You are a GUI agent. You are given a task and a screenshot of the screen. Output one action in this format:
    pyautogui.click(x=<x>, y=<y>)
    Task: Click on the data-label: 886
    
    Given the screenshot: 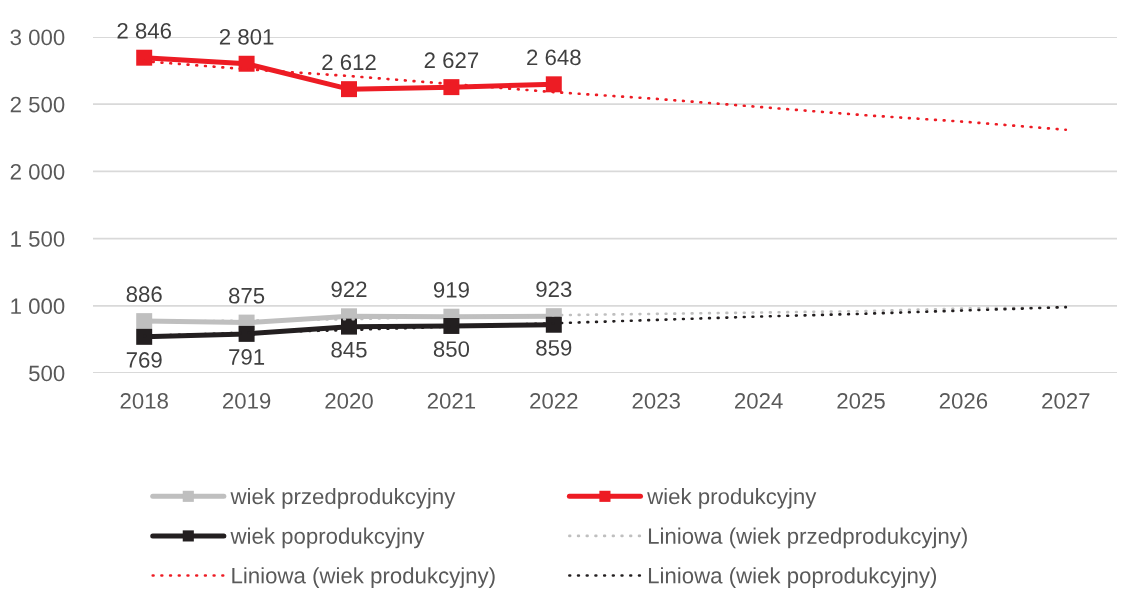 What is the action you would take?
    pyautogui.click(x=144, y=294)
    